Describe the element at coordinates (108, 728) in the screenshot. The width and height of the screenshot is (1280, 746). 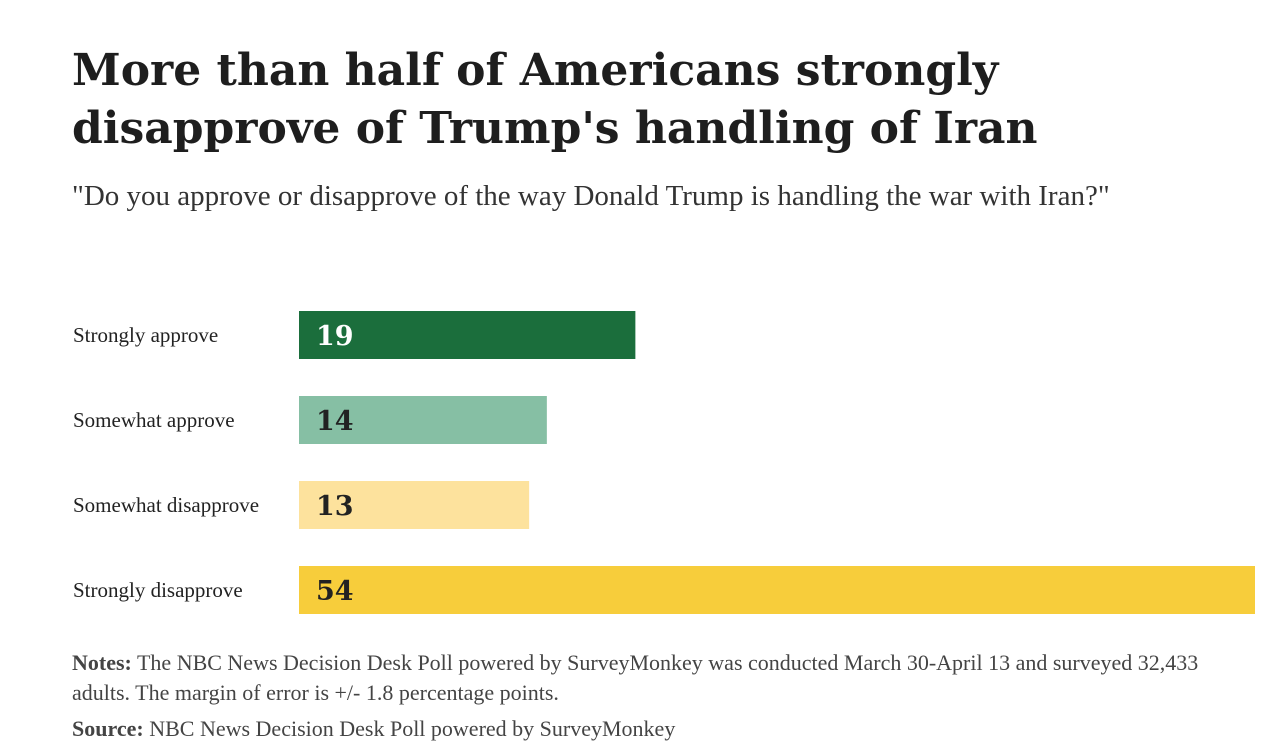
I see `source-label: Source:` at that location.